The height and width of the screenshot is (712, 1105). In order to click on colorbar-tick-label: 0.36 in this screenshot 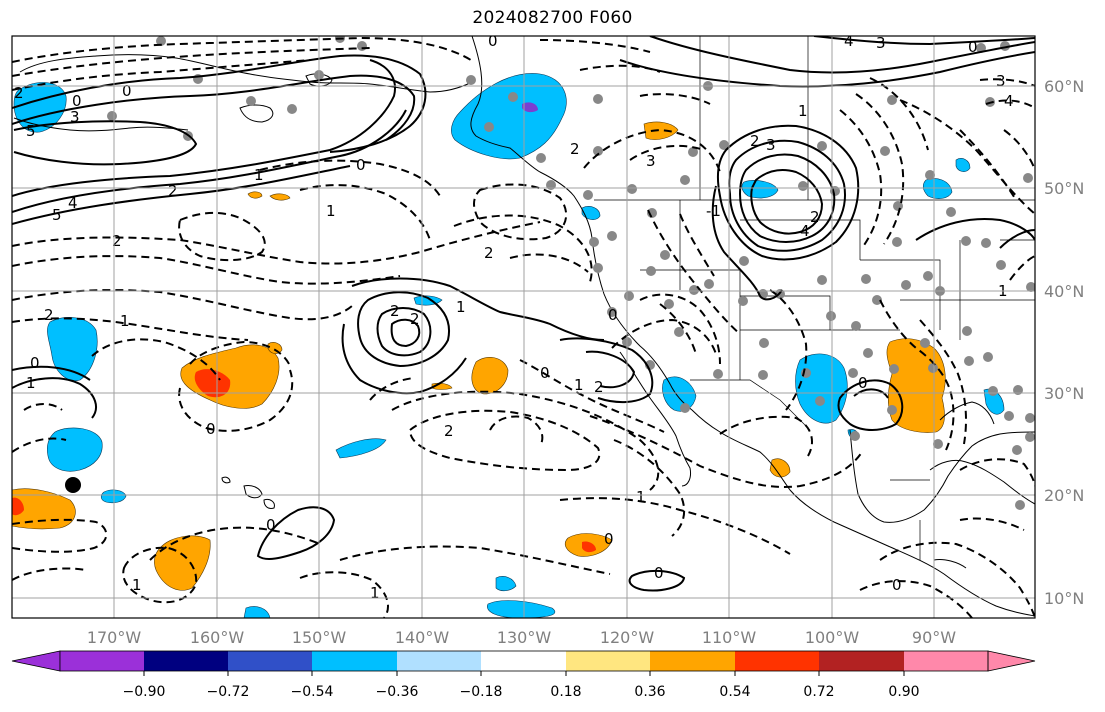, I will do `click(649, 692)`.